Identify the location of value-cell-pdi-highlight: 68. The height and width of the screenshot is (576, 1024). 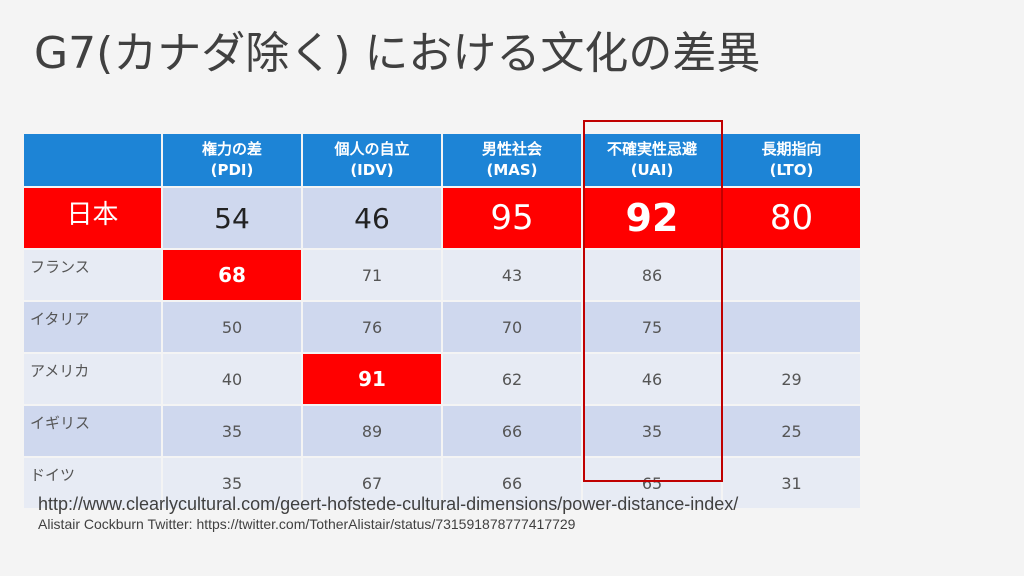
(233, 276).